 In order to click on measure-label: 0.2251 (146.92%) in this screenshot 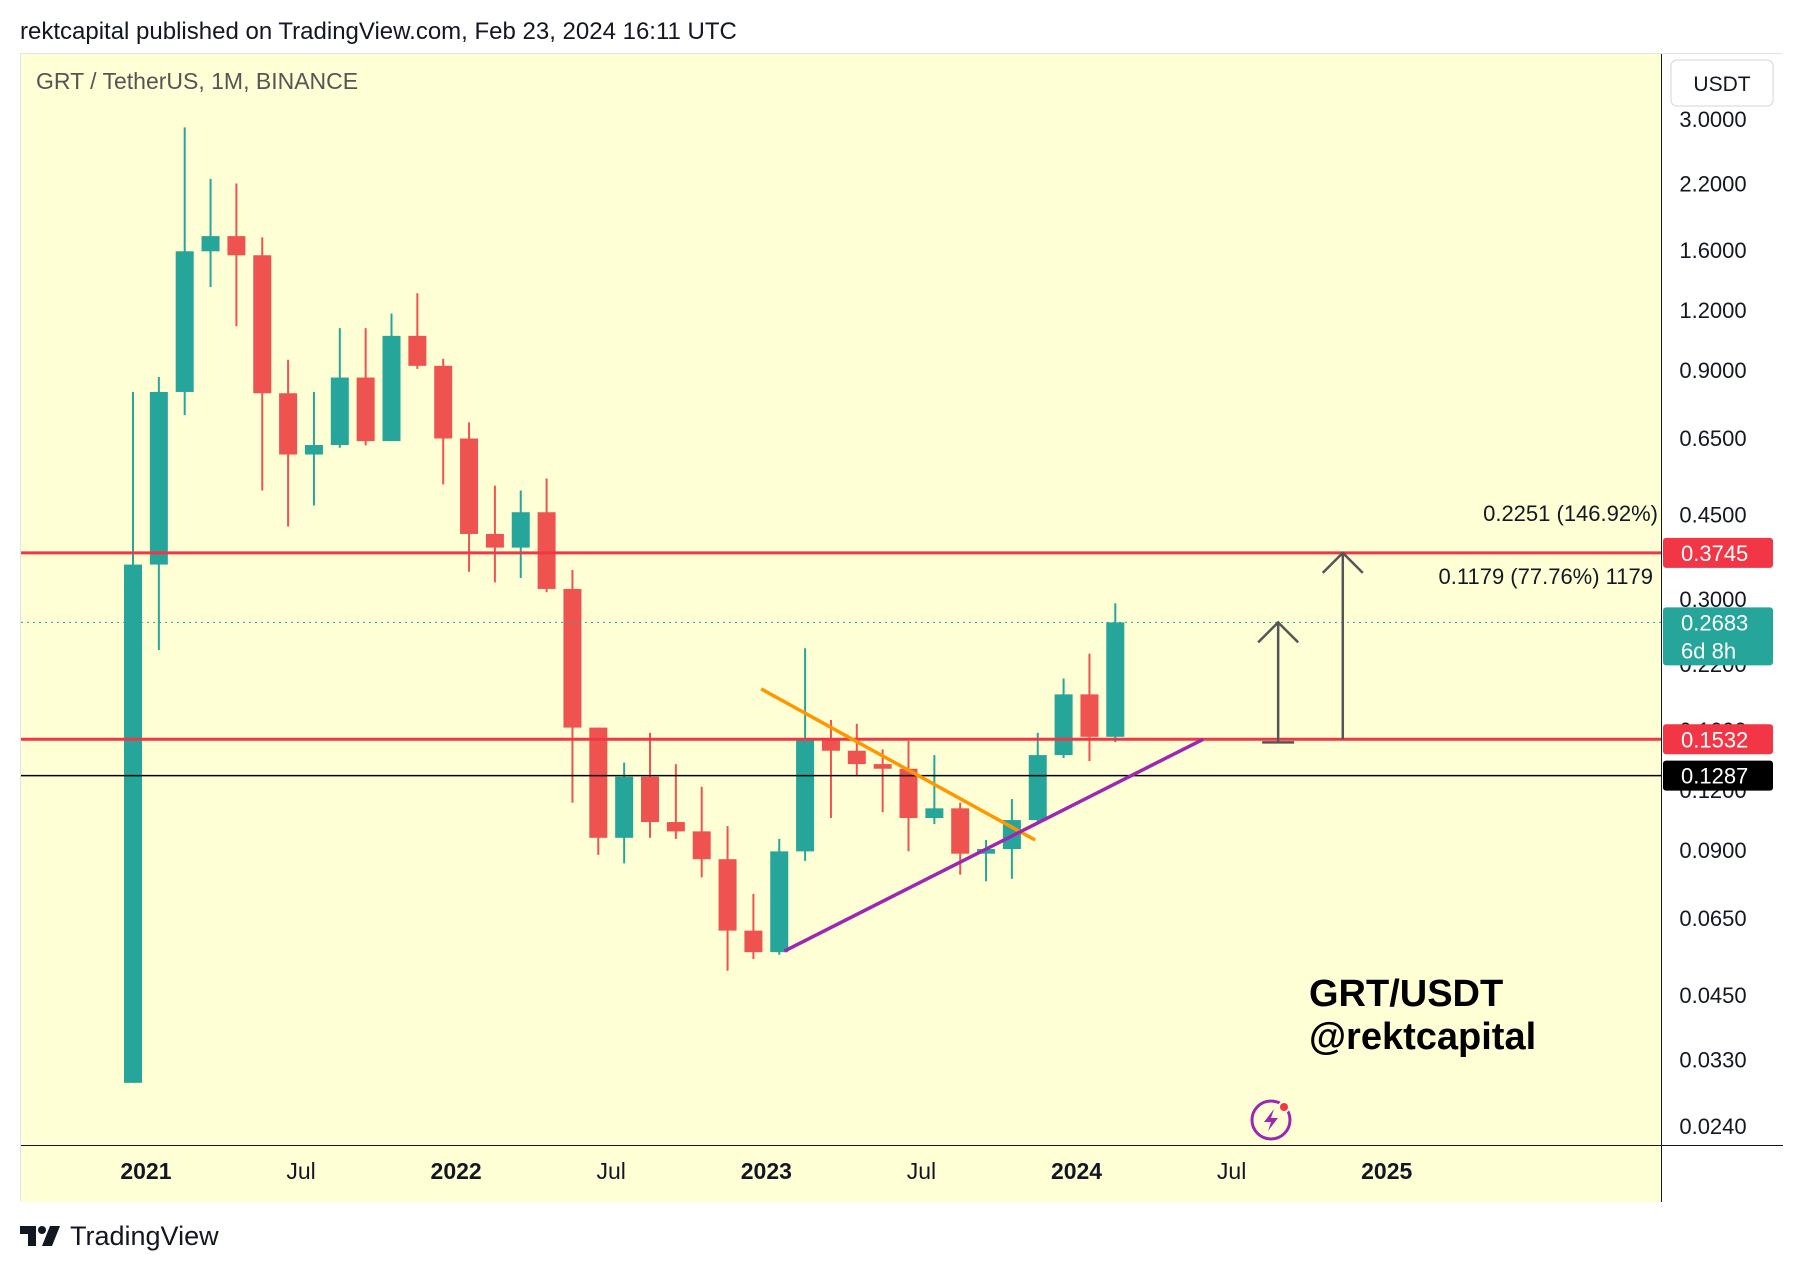, I will do `click(1570, 513)`.